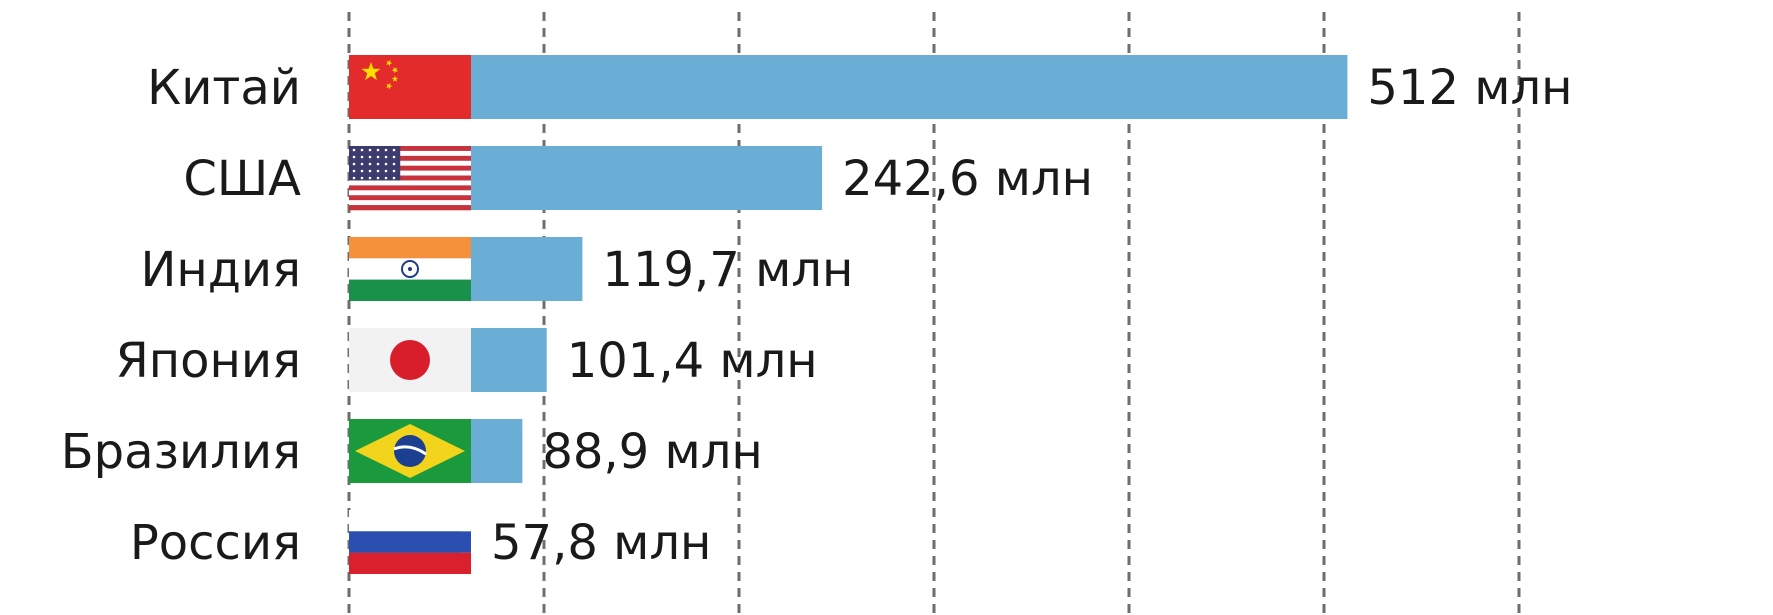  Describe the element at coordinates (496, 269) in the screenshot. I see `chart-row: Индия 119,7 млн` at that location.